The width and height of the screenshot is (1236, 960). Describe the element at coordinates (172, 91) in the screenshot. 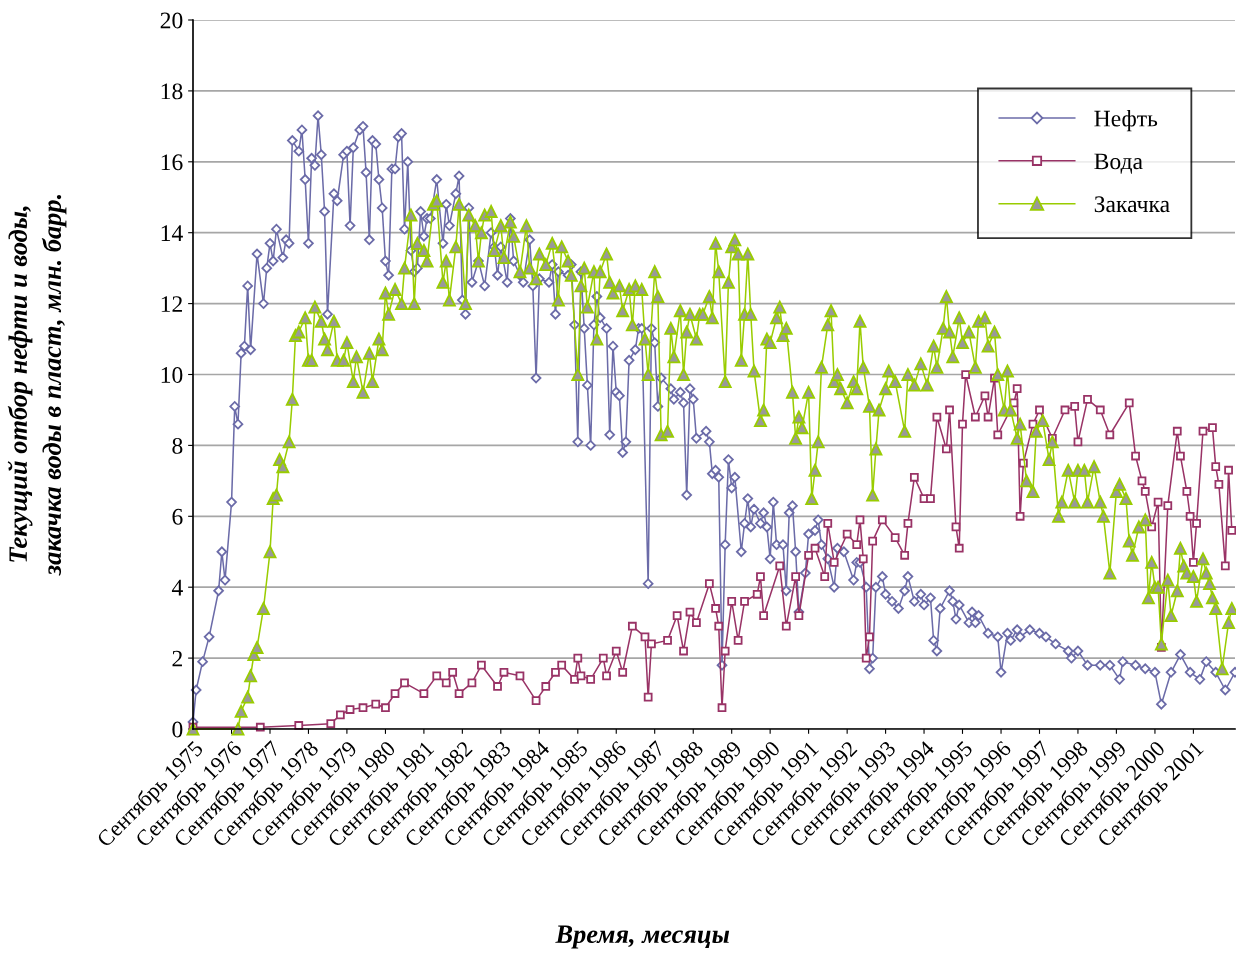

I see `y-tick-label: 18` at that location.